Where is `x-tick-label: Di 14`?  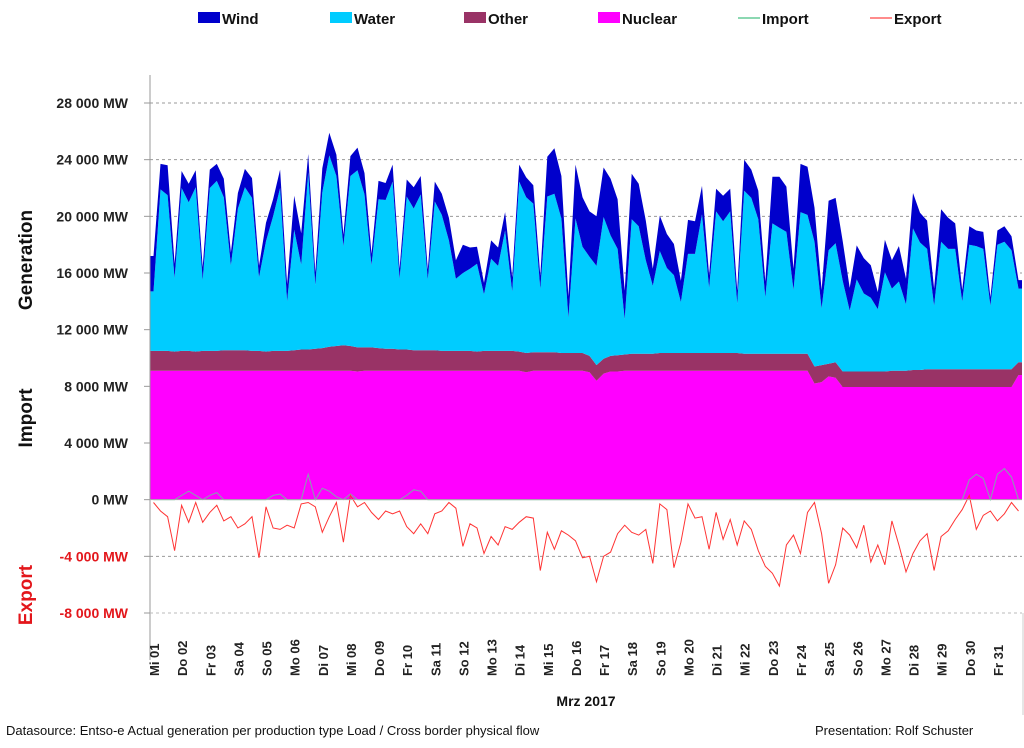 x-tick-label: Di 14 is located at coordinates (520, 660).